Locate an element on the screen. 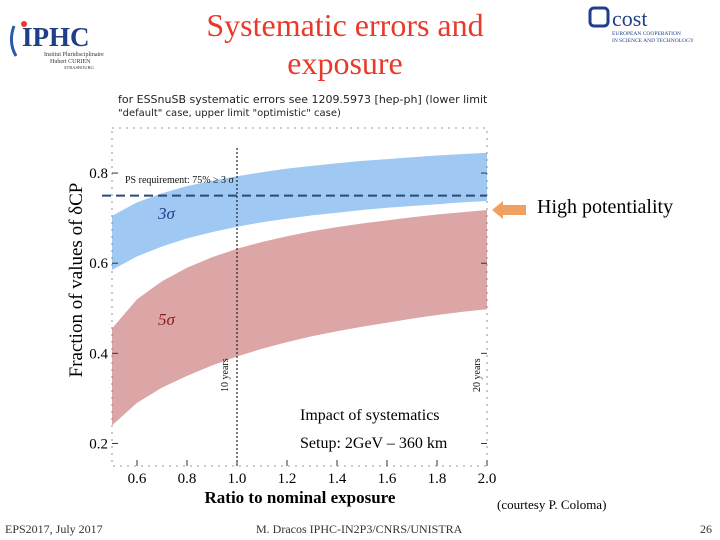  annotation-impact: Impact of systematics is located at coordinates (370, 415).